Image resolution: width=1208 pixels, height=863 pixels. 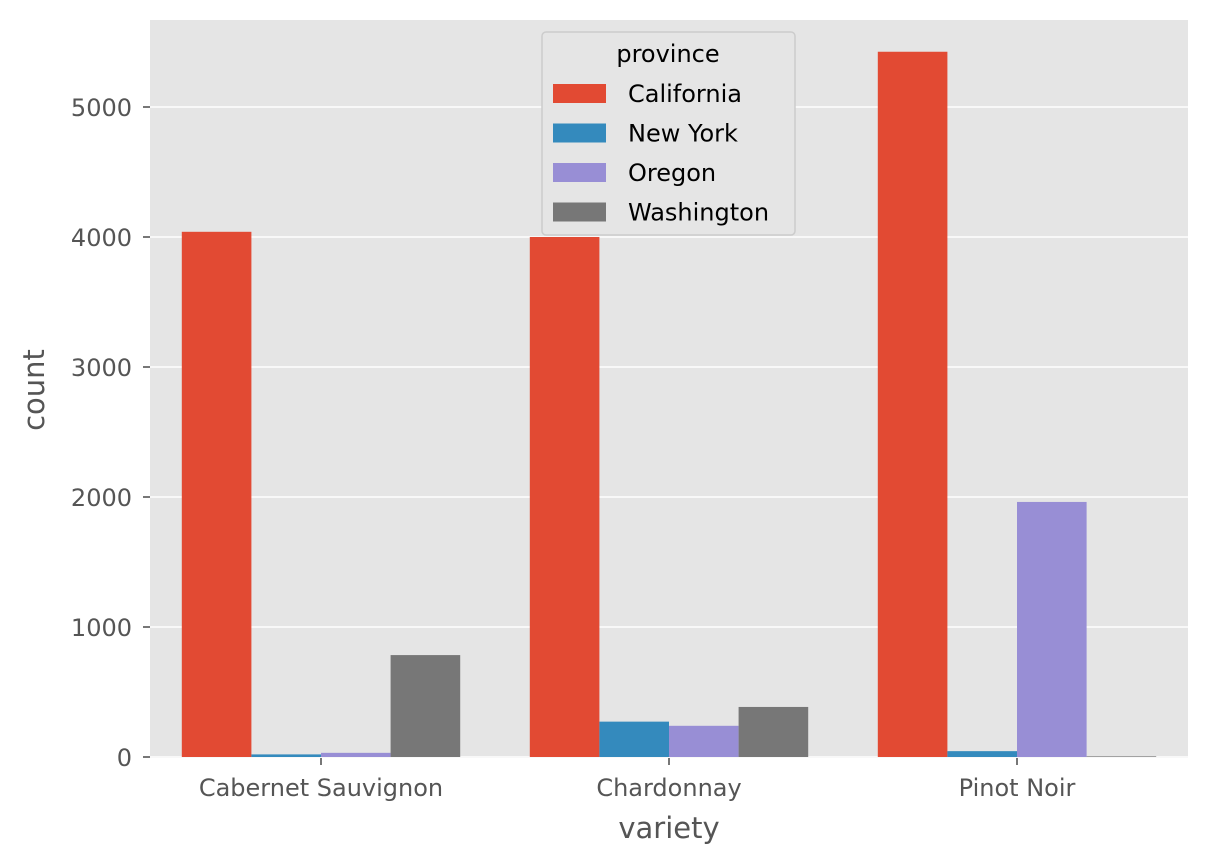 What do you see at coordinates (668, 828) in the screenshot?
I see `x-axis-label: variety` at bounding box center [668, 828].